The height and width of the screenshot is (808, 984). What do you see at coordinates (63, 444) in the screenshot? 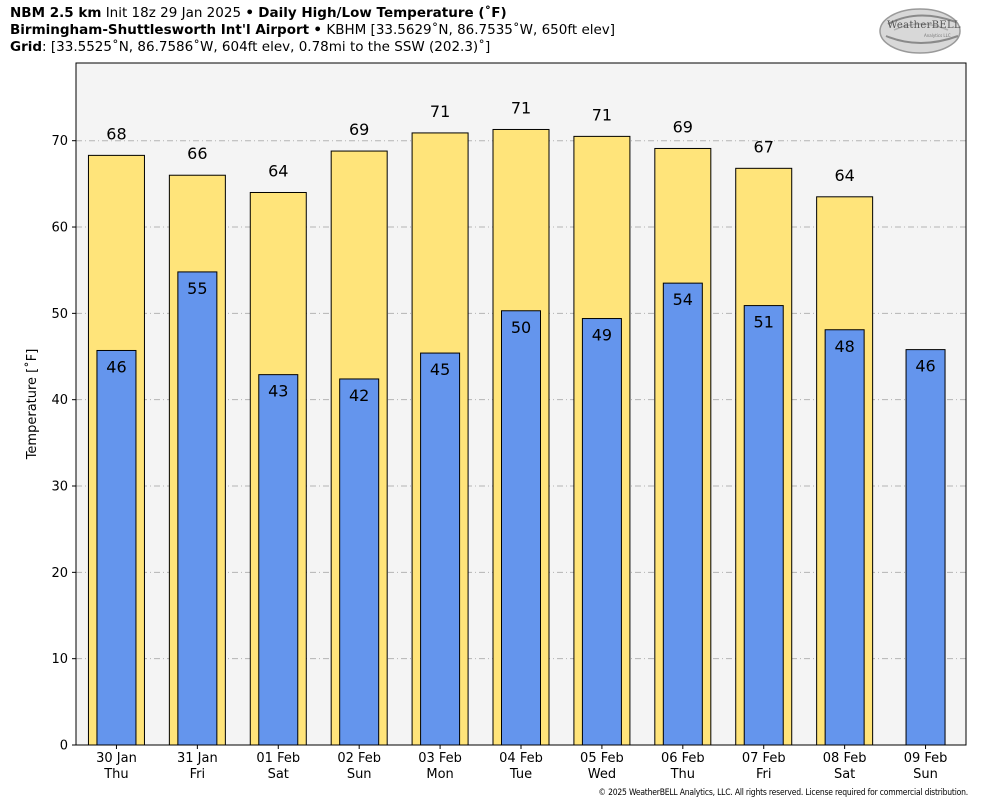
I see `y-axis: 0 10 20 30 40 50 60 70` at bounding box center [63, 444].